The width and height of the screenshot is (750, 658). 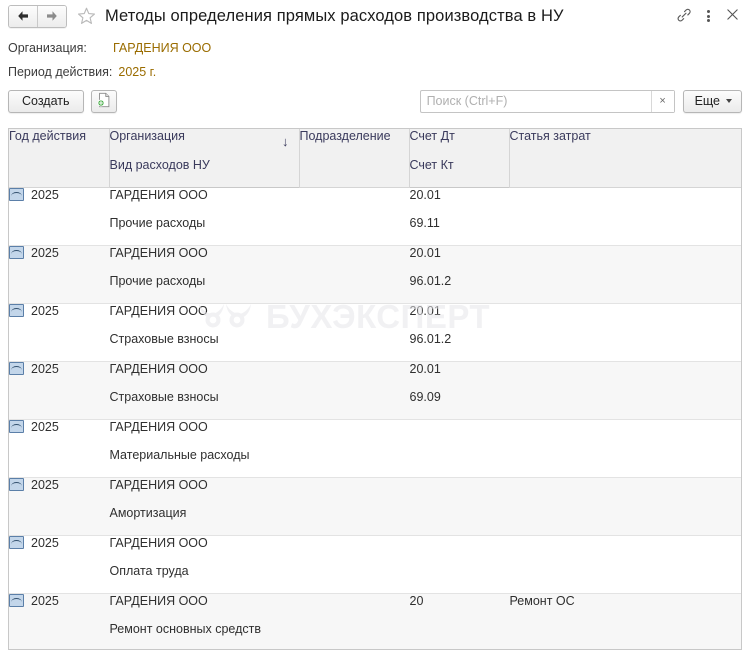 I want to click on table-row: Страховые взносы 69.09, so click(x=375, y=405).